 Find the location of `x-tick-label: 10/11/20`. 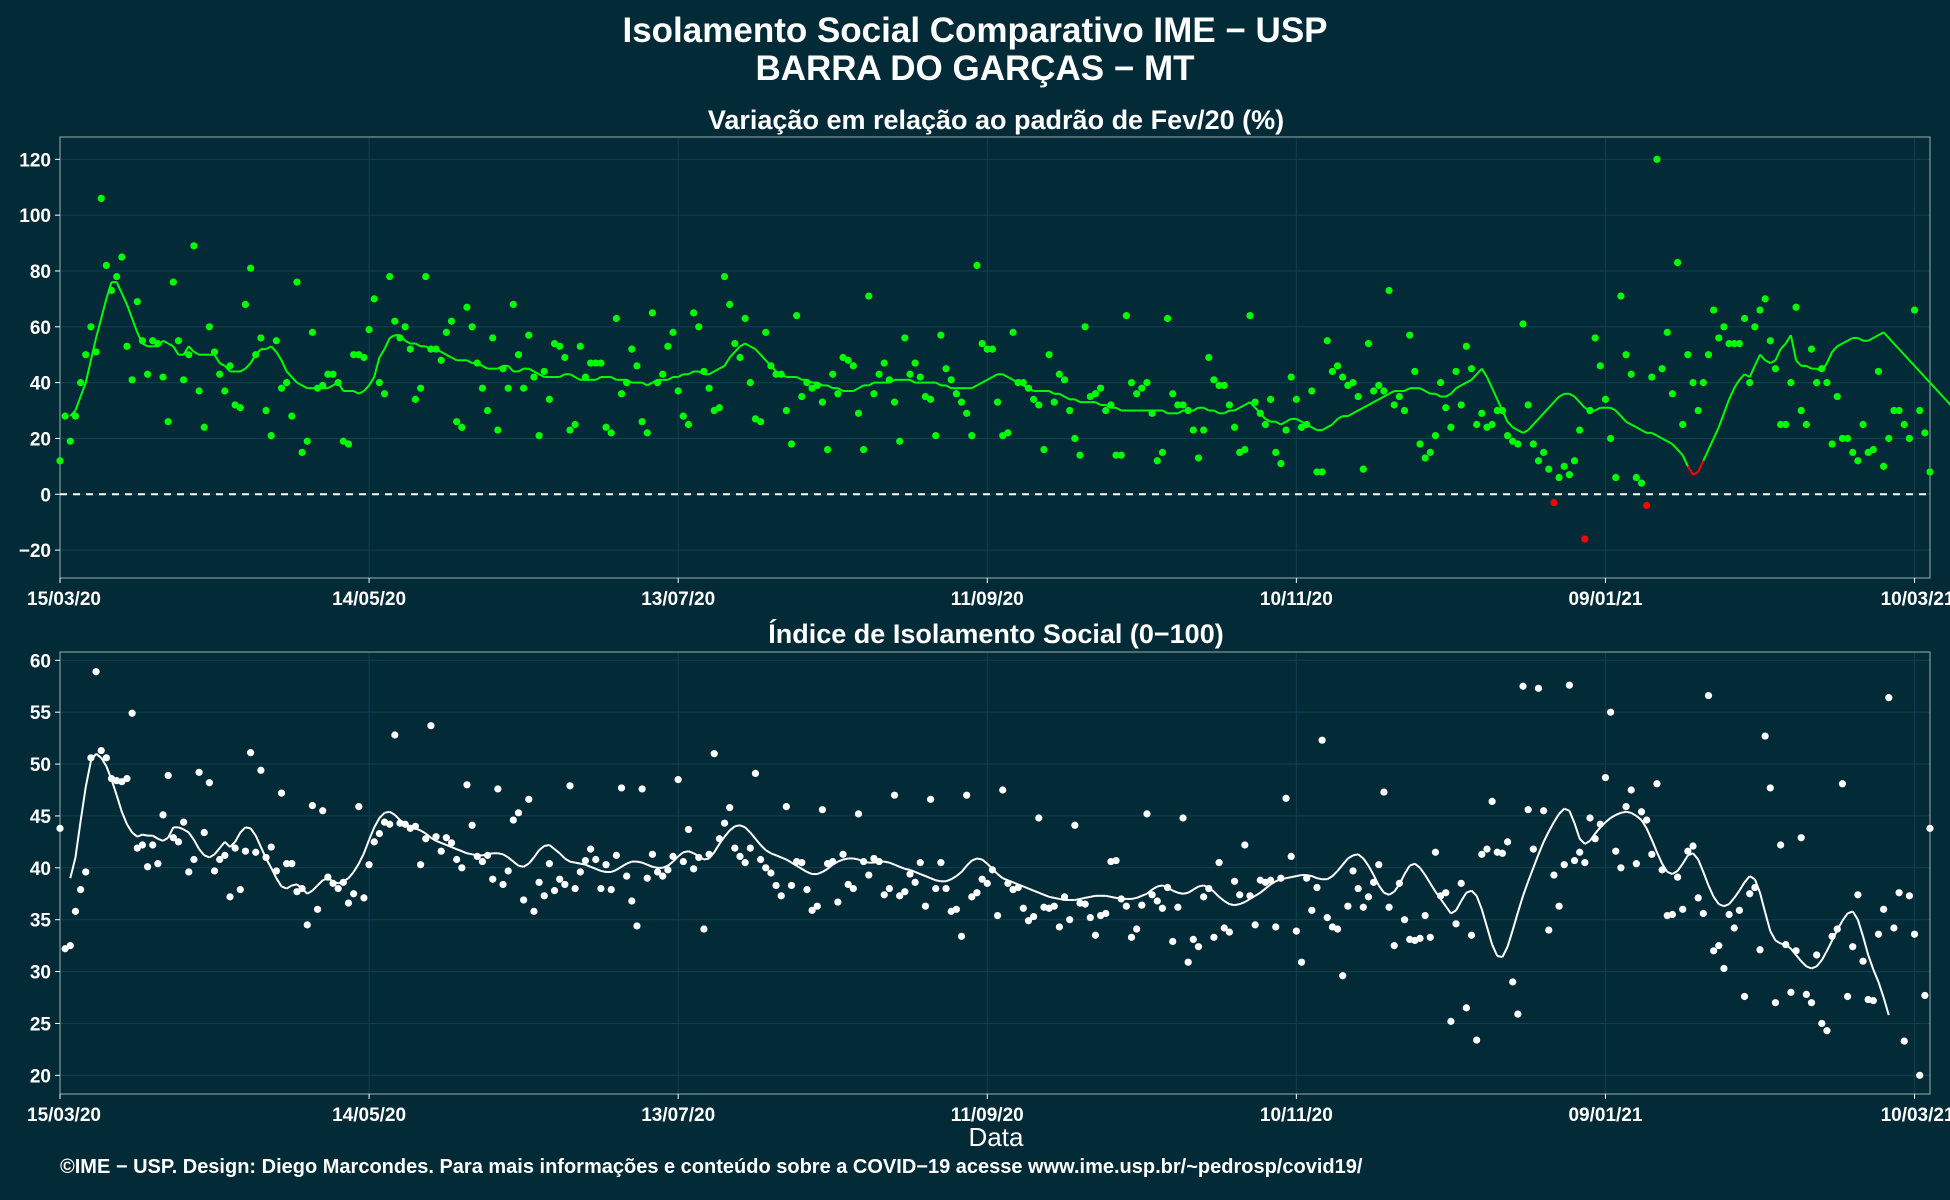

x-tick-label: 10/11/20 is located at coordinates (1296, 599).